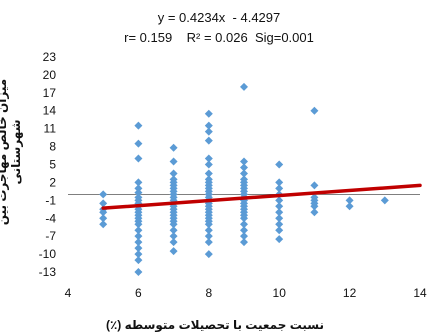 This screenshot has height=335, width=430. Describe the element at coordinates (52, 147) in the screenshot. I see `y-tick-label: 8` at that location.